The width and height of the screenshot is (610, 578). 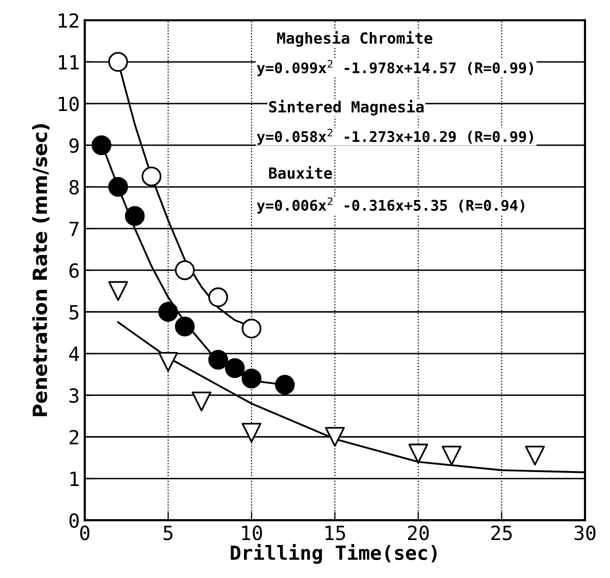 What do you see at coordinates (68, 104) in the screenshot?
I see `y-tick-label: 10` at bounding box center [68, 104].